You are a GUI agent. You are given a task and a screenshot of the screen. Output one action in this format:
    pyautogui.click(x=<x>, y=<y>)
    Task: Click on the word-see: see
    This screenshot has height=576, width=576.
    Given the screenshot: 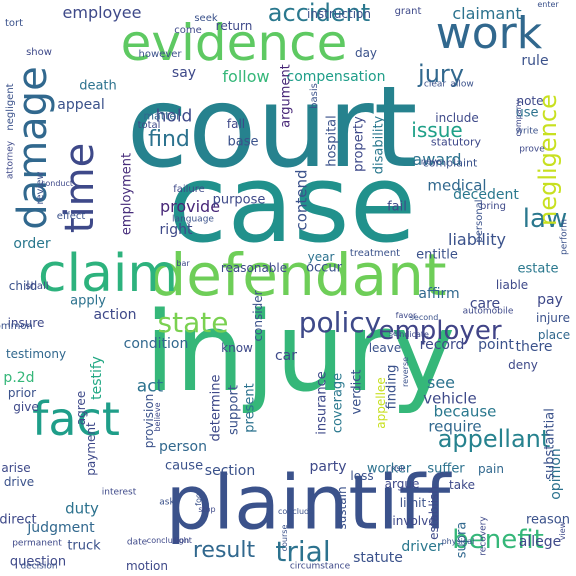 What is the action you would take?
    pyautogui.click(x=441, y=382)
    